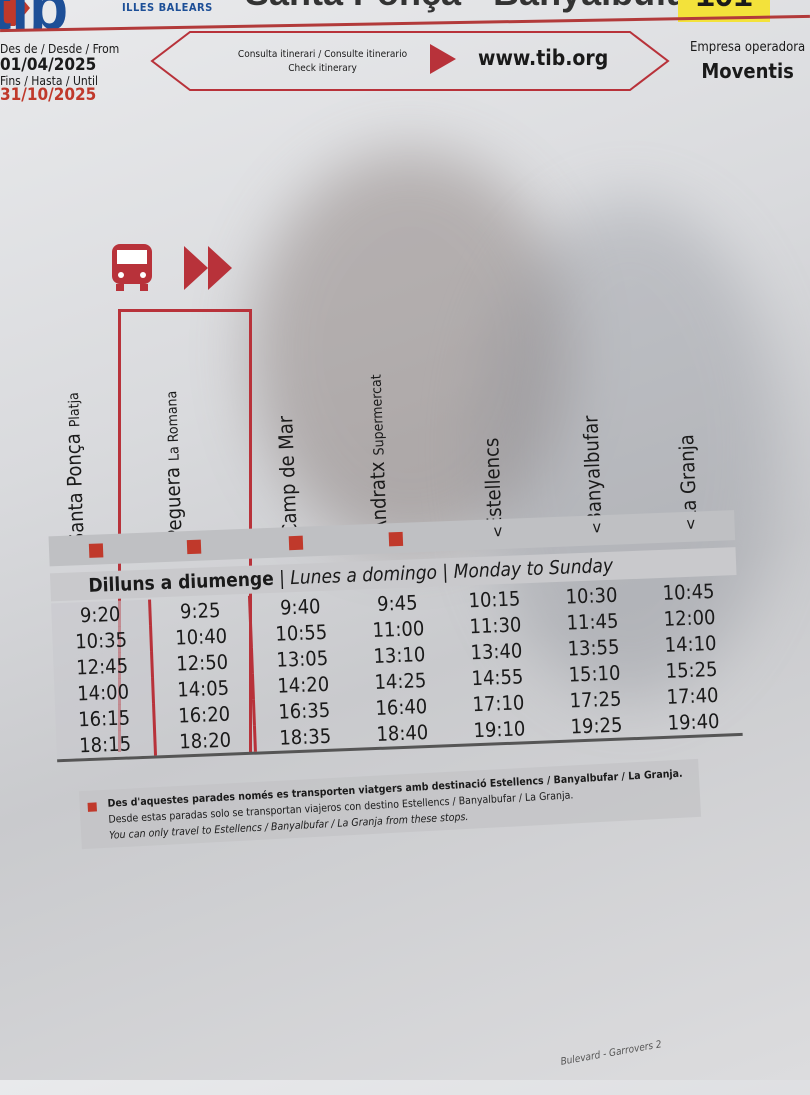 The image size is (810, 1095). What do you see at coordinates (748, 47) in the screenshot?
I see `operator-label: Empresa operadora` at bounding box center [748, 47].